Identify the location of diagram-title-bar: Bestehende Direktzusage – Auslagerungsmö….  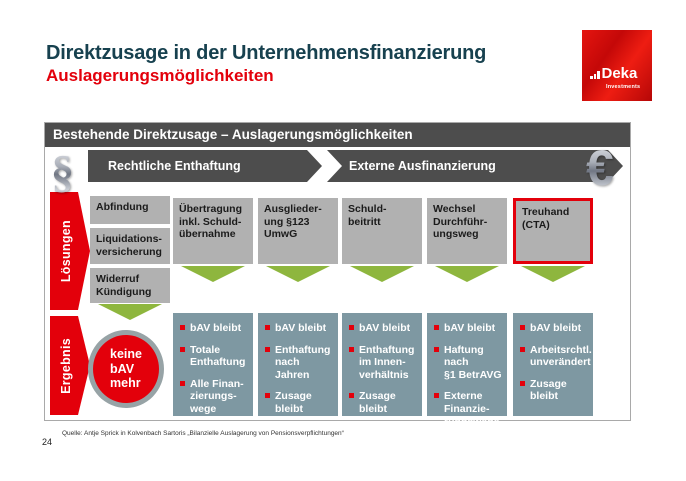
(337, 135).